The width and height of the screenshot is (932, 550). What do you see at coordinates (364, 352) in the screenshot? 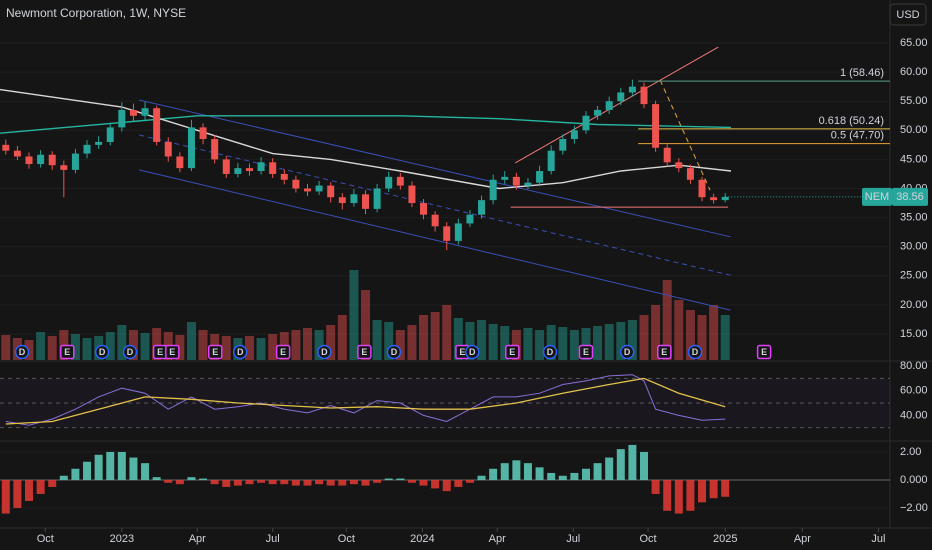
I see `event-label: E` at bounding box center [364, 352].